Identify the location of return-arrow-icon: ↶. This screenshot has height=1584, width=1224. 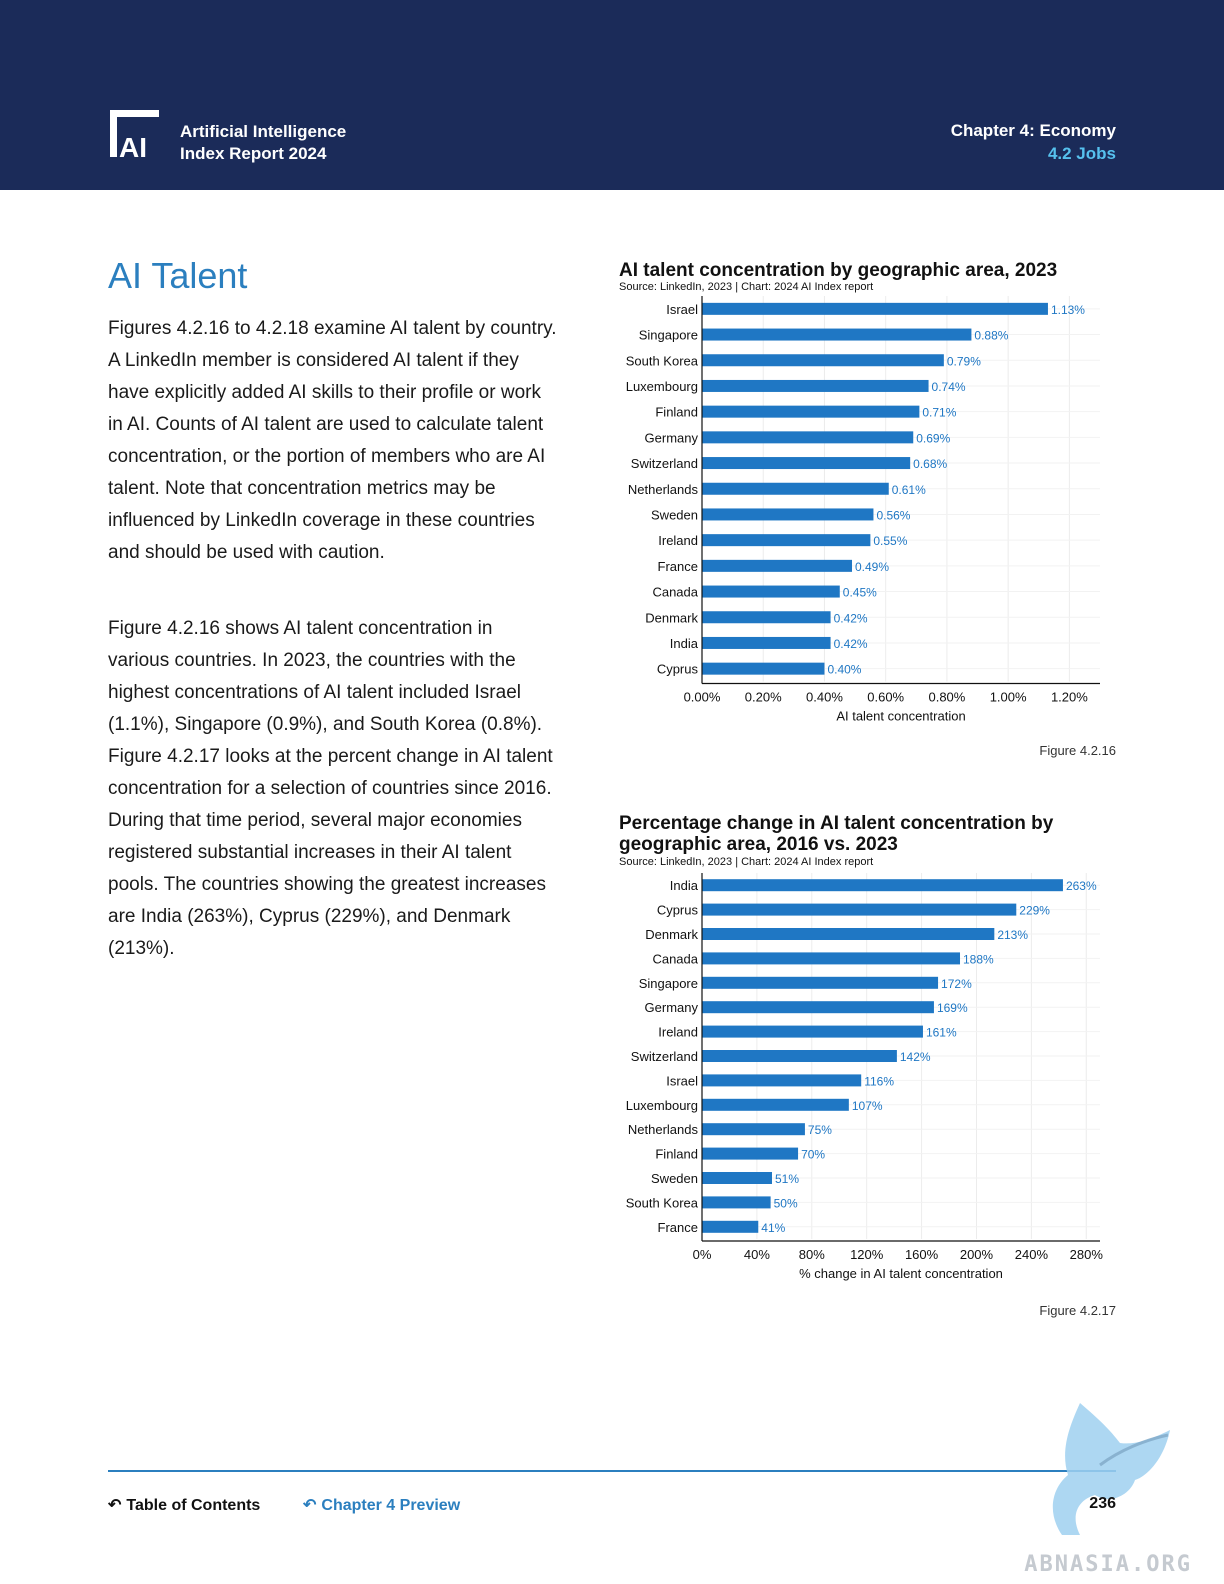
(310, 1505).